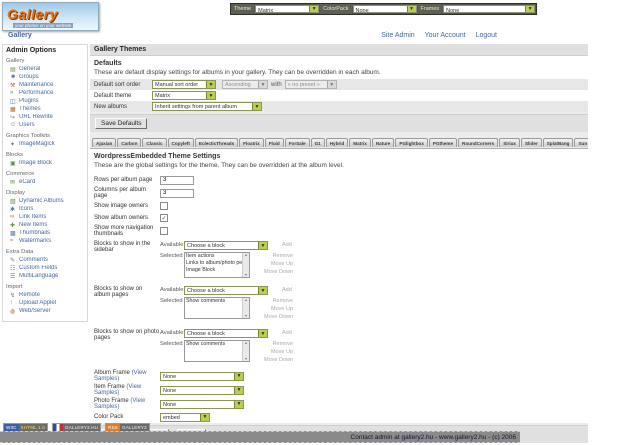 The height and width of the screenshot is (445, 640). What do you see at coordinates (279, 272) in the screenshot?
I see `sidebar-move-down-button: Move Down` at bounding box center [279, 272].